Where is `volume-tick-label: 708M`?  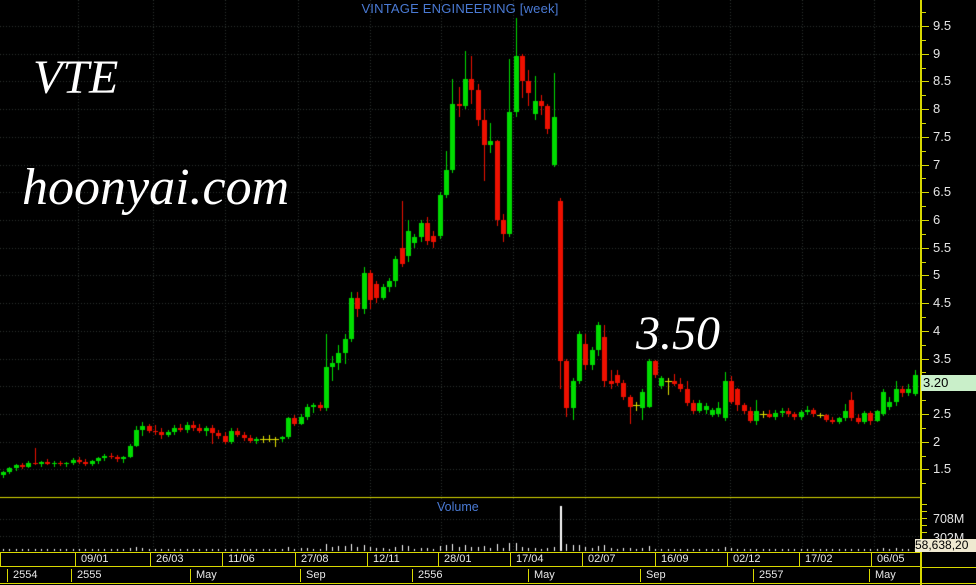
volume-tick-label: 708M is located at coordinates (949, 519).